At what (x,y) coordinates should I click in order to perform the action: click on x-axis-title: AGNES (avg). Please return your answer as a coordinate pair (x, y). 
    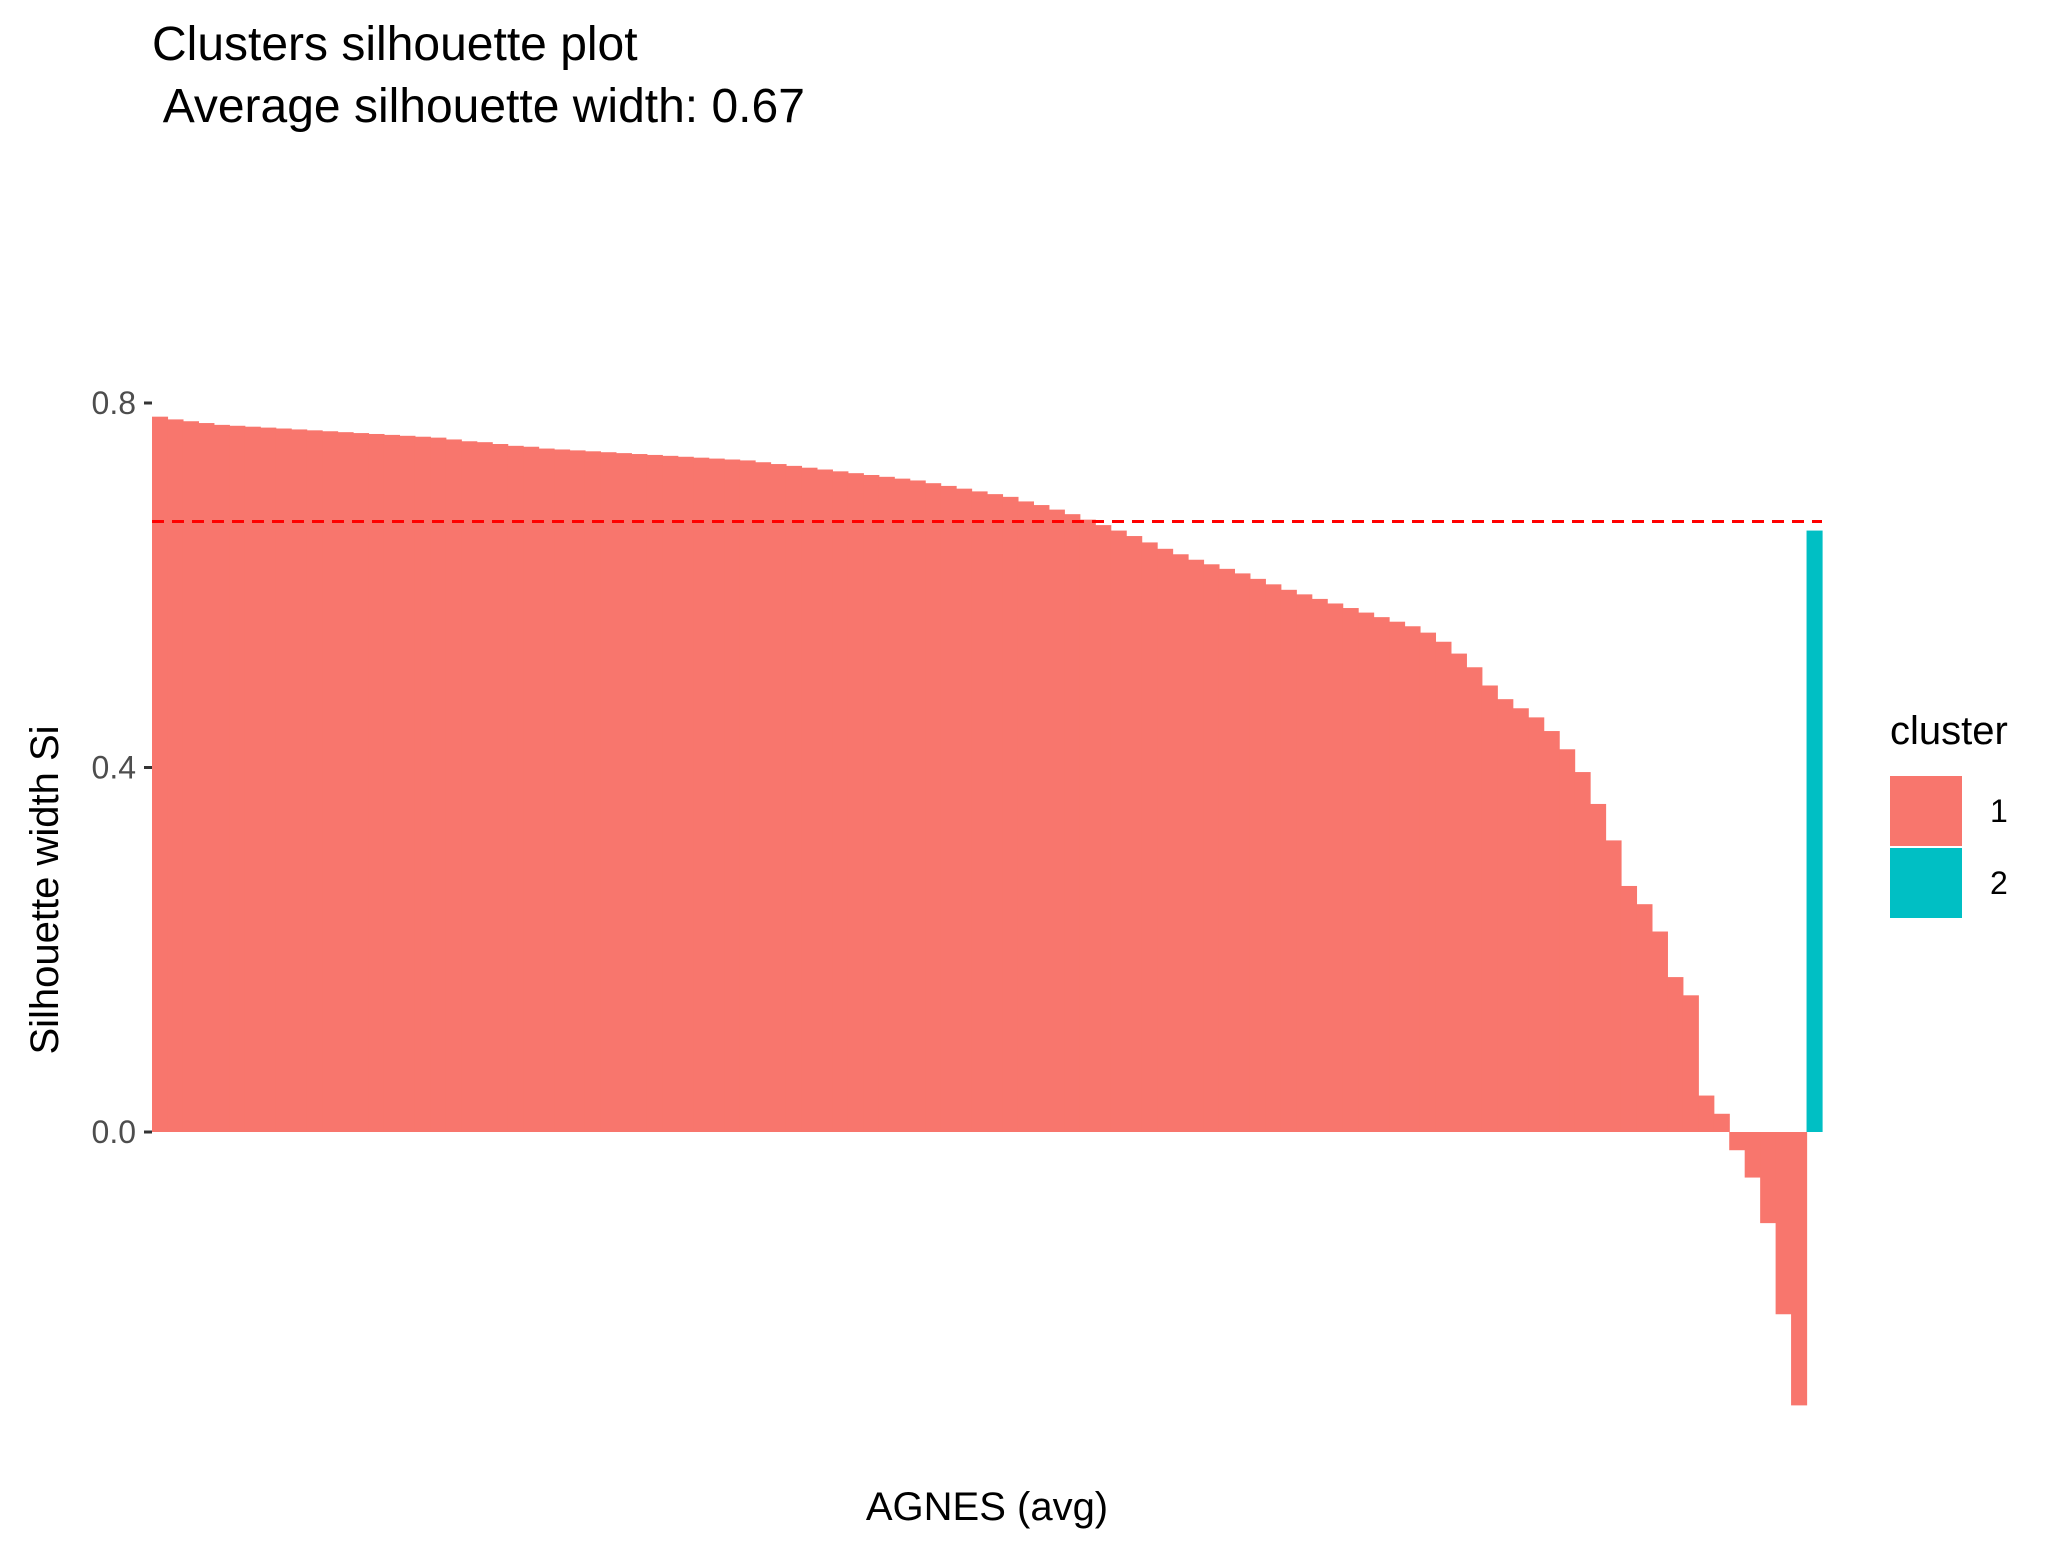
    Looking at the image, I should click on (987, 1507).